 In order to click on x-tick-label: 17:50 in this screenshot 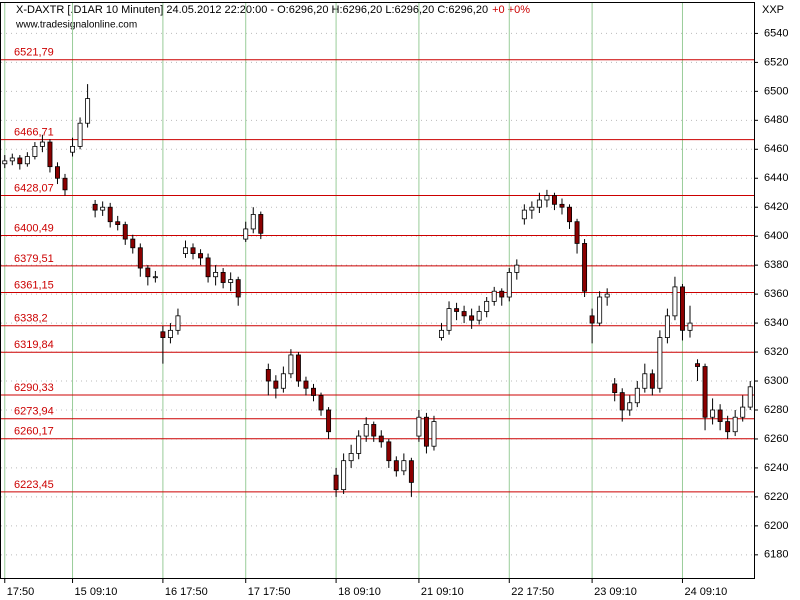, I will do `click(21, 592)`.